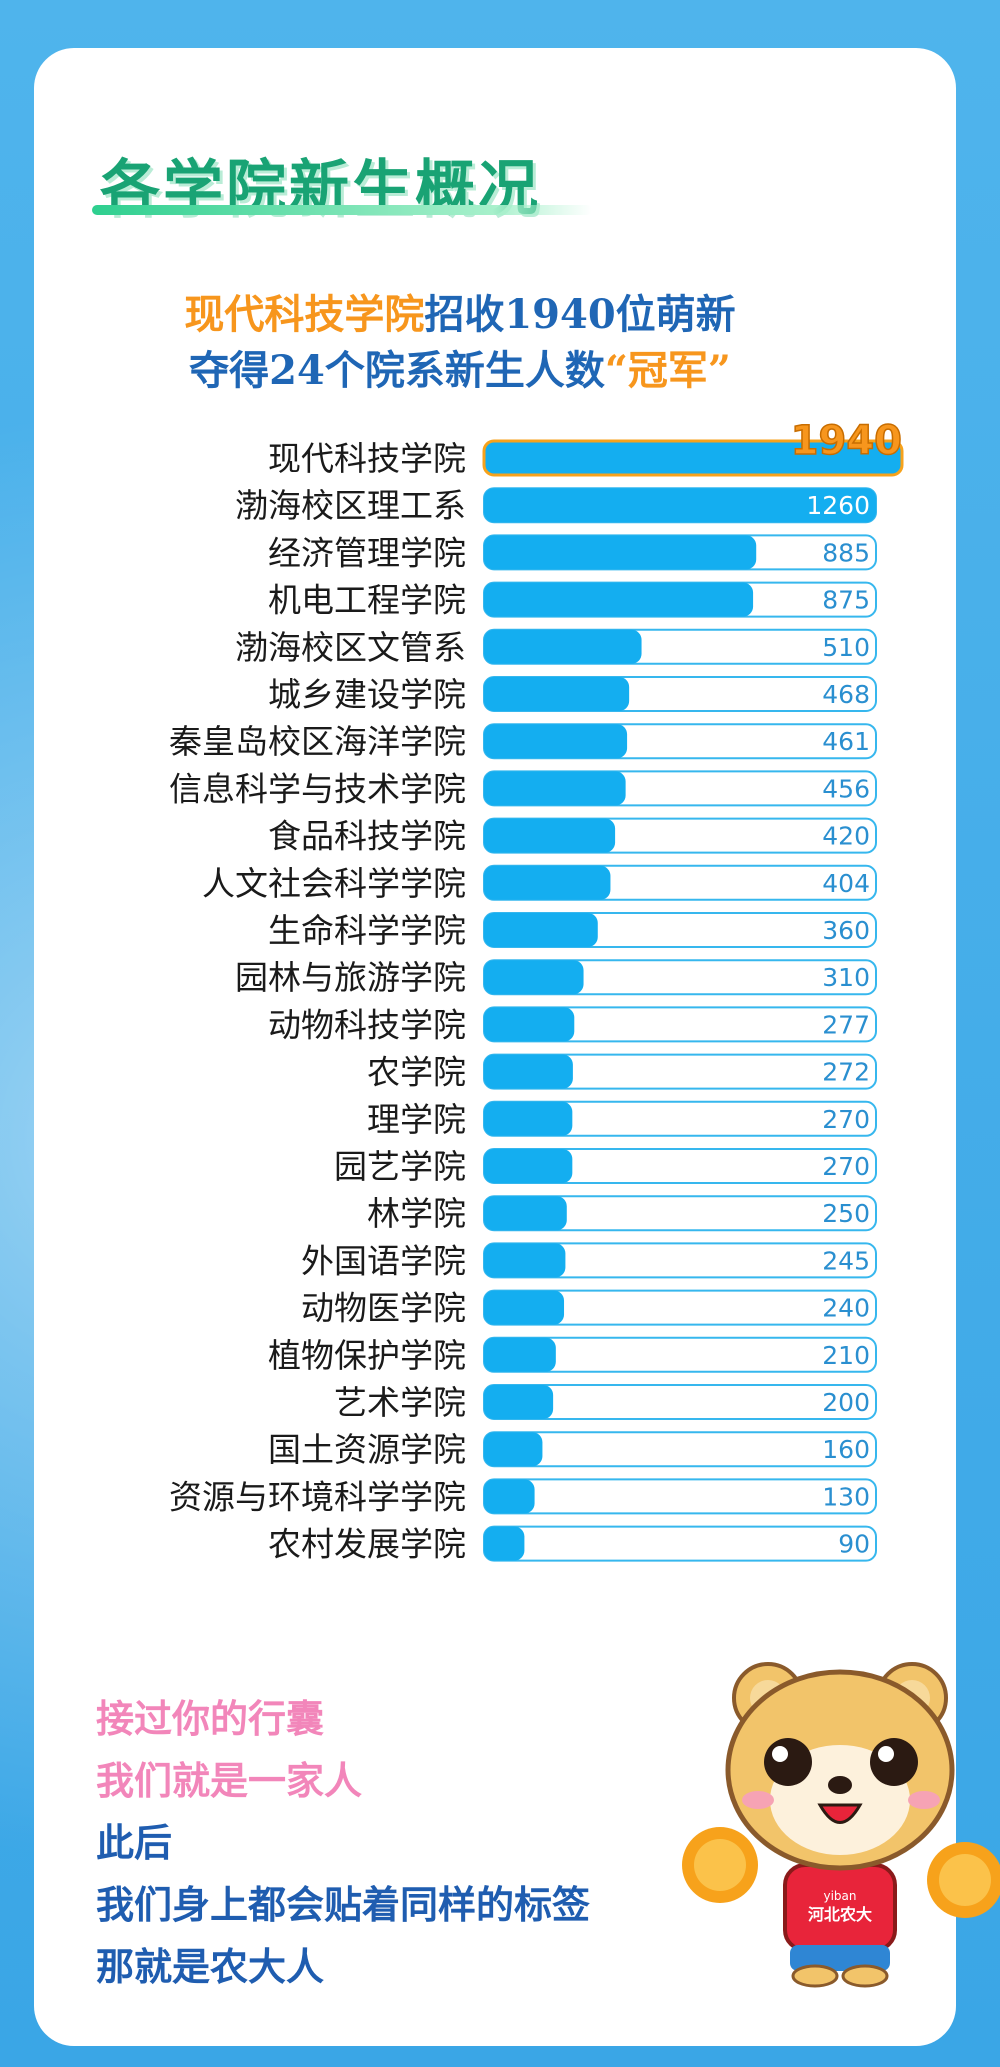 The image size is (1000, 2067). What do you see at coordinates (350, 647) in the screenshot?
I see `category-label: 渤海校区文管系` at bounding box center [350, 647].